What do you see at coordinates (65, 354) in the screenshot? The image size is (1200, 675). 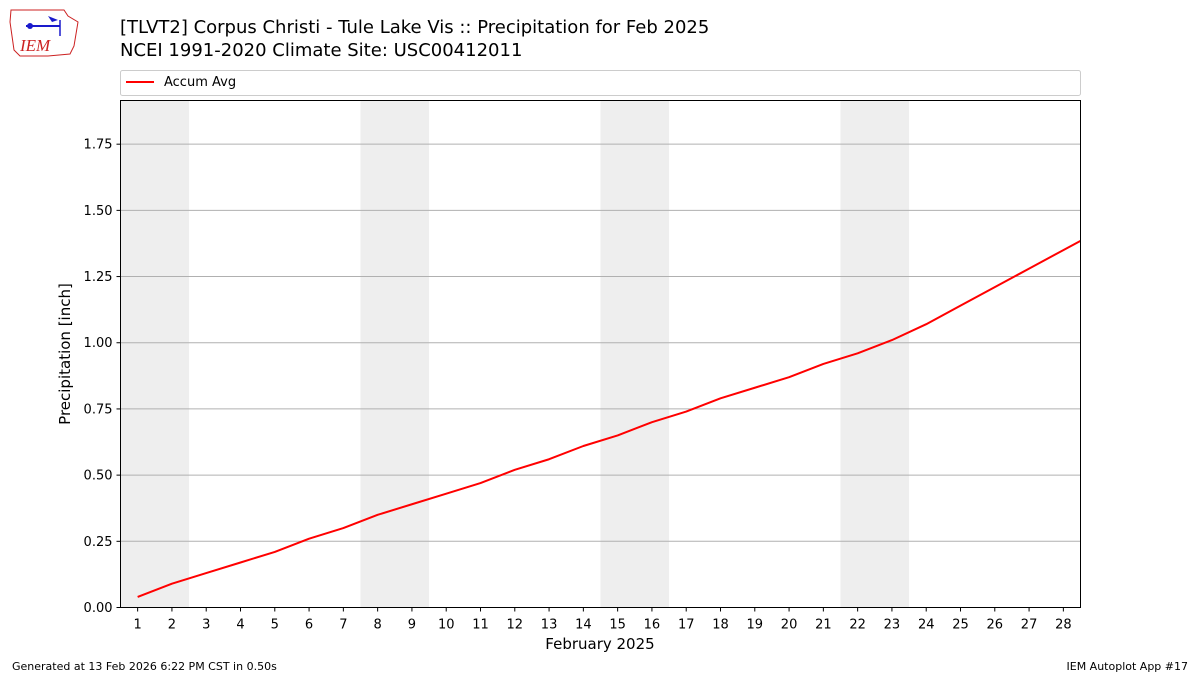 I see `y-axis-label: Precipitation [inch]` at bounding box center [65, 354].